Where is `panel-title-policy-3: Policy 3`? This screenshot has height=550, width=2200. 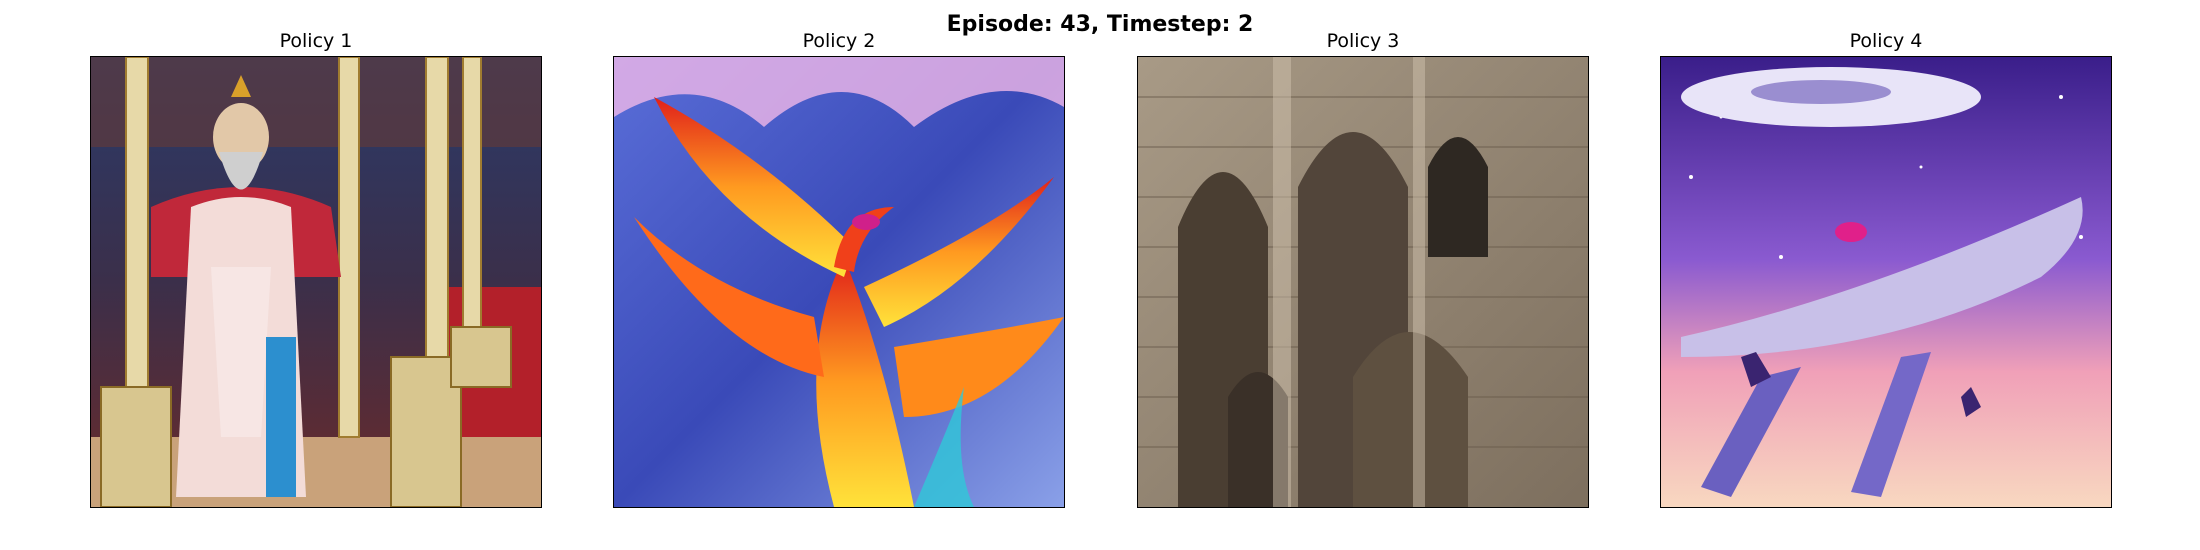
panel-title-policy-3: Policy 3 is located at coordinates (1363, 41).